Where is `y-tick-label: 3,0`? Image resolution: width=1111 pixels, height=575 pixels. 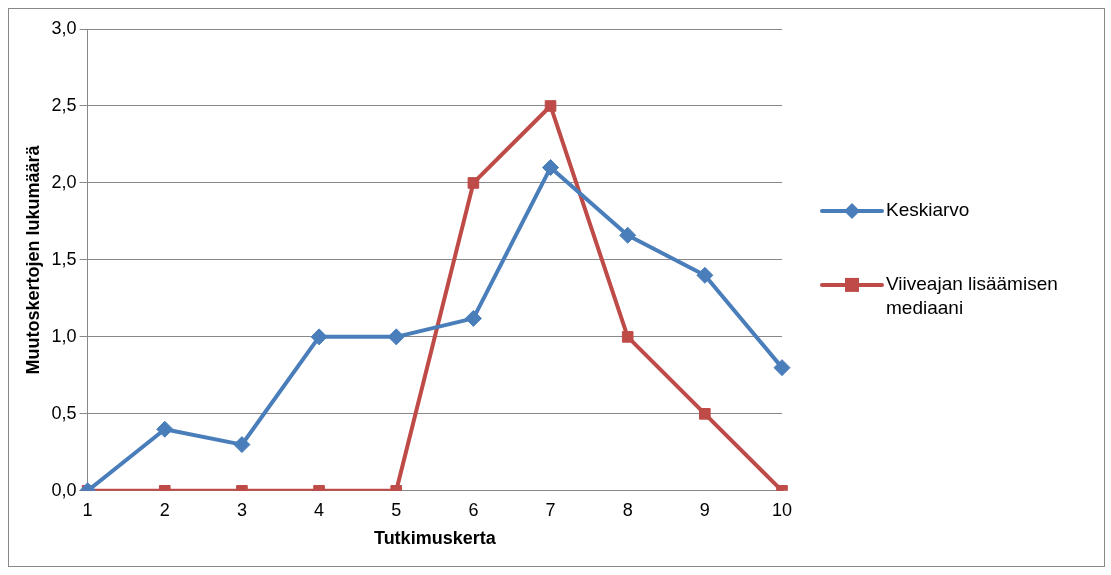 y-tick-label: 3,0 is located at coordinates (64, 27).